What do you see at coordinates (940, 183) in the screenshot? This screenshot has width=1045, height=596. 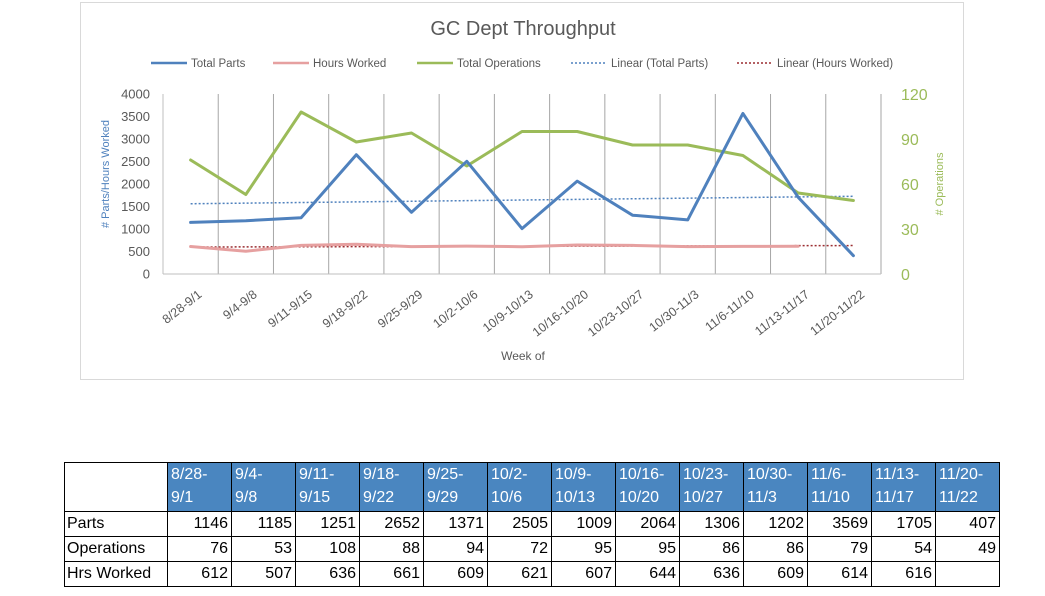 I see `y-right-axis-title: # Operations` at bounding box center [940, 183].